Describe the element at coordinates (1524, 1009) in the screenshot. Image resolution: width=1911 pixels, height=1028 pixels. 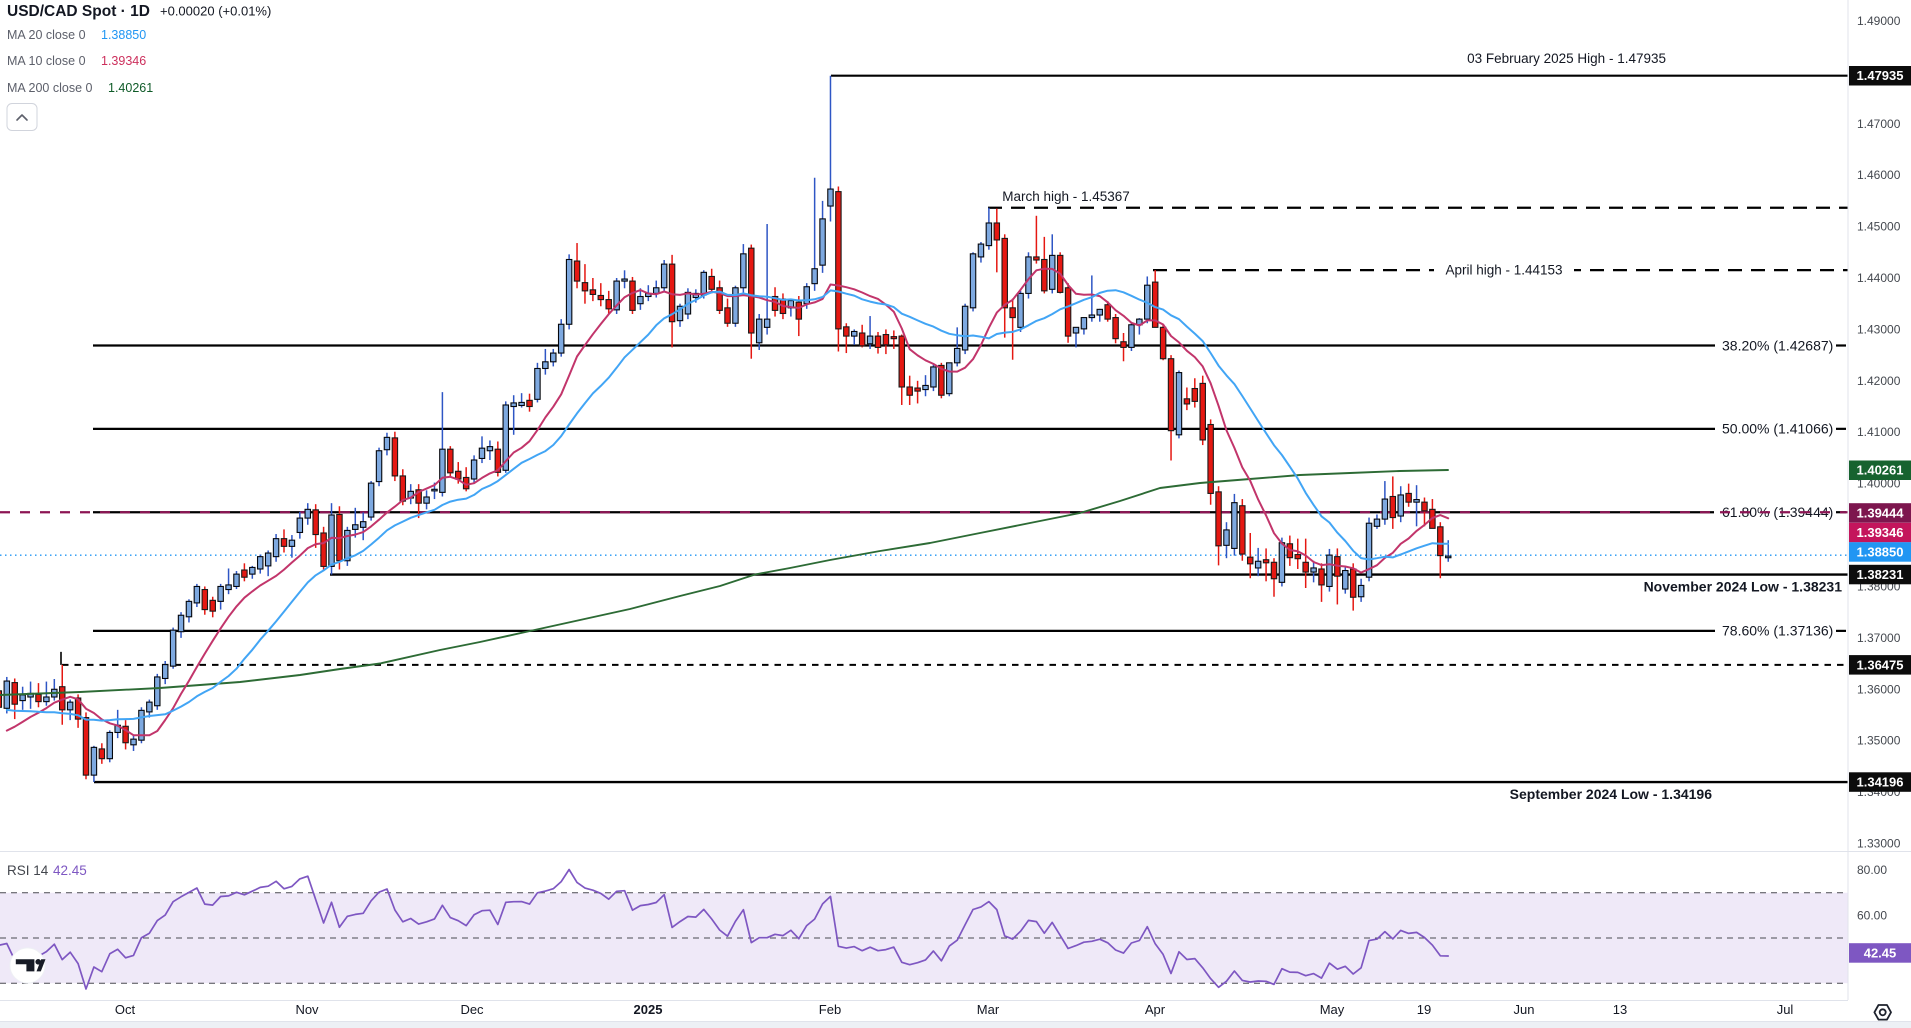
I see `svg-text: Jun` at that location.